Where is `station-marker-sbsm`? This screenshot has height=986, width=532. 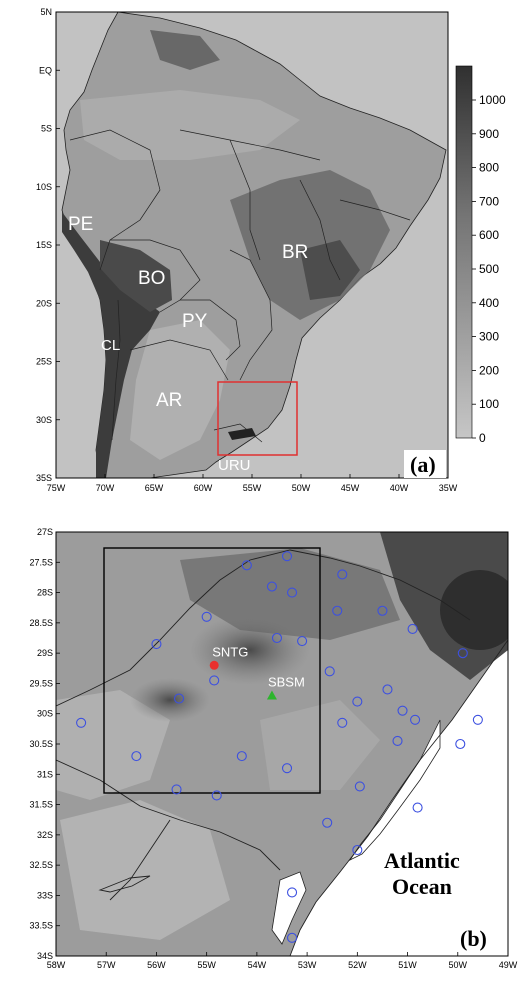 station-marker-sbsm is located at coordinates (271, 695).